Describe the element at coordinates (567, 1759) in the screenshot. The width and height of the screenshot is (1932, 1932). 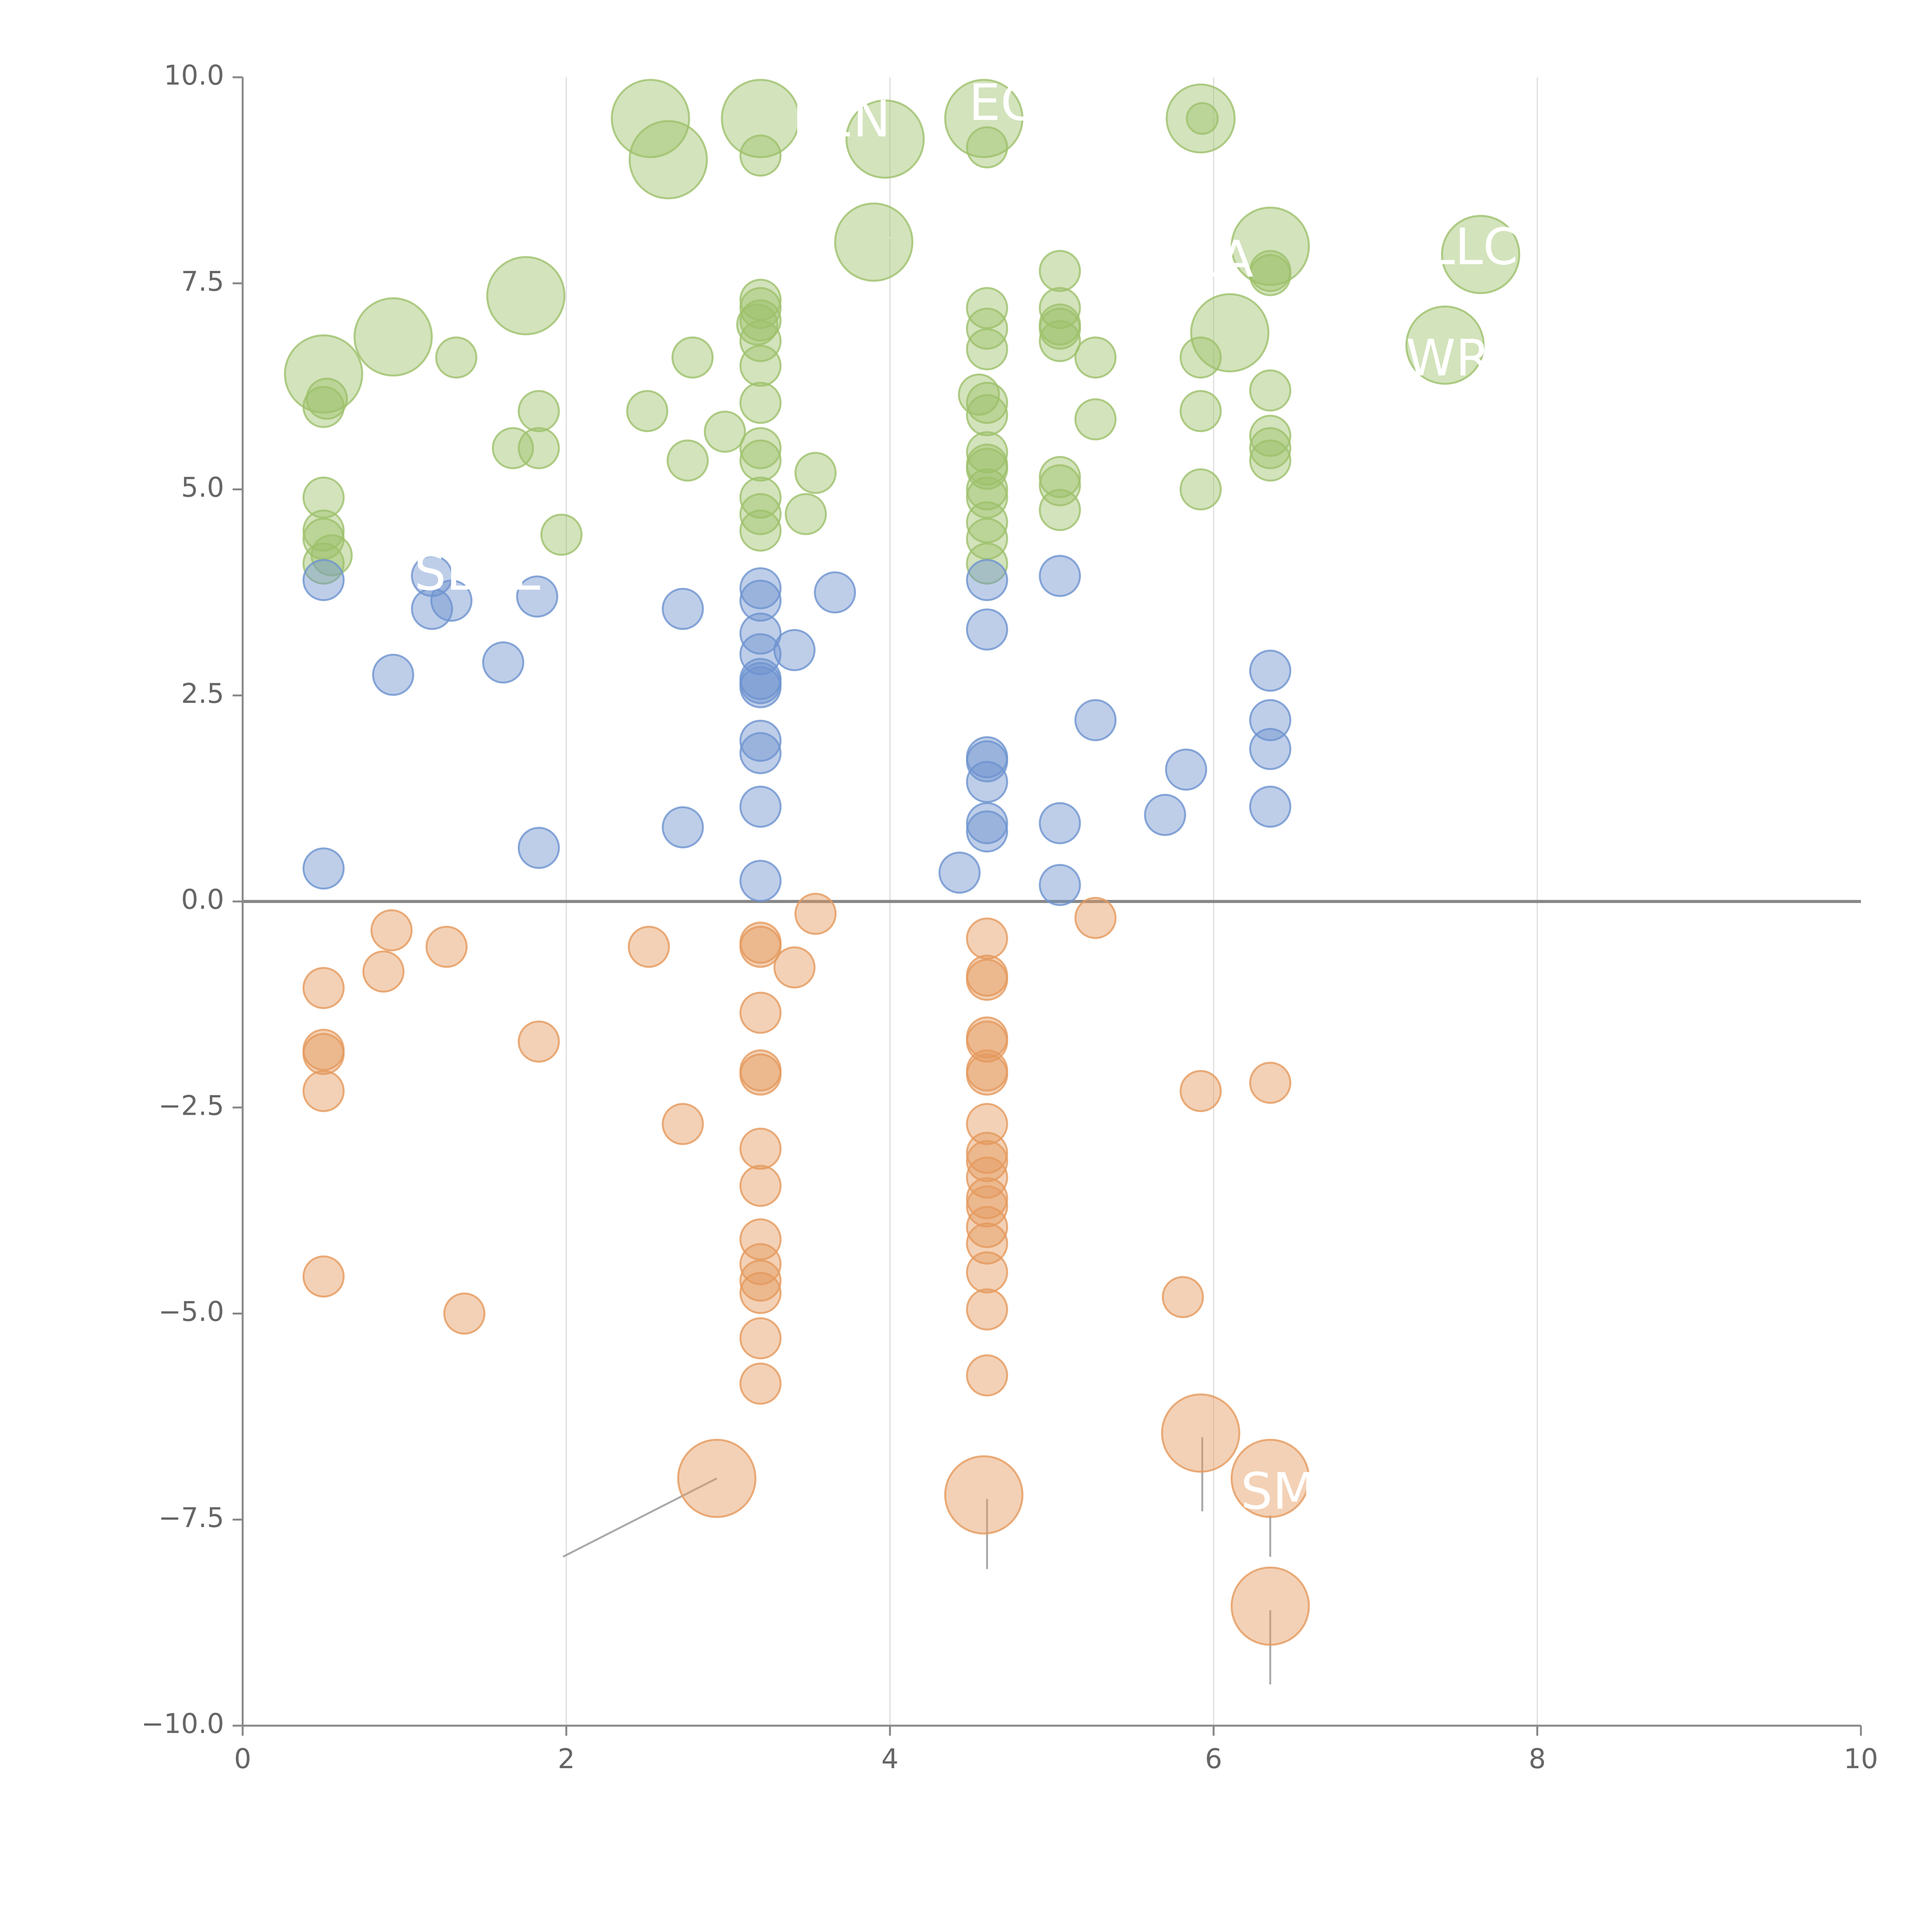
I see `x-tick-label: 2` at that location.